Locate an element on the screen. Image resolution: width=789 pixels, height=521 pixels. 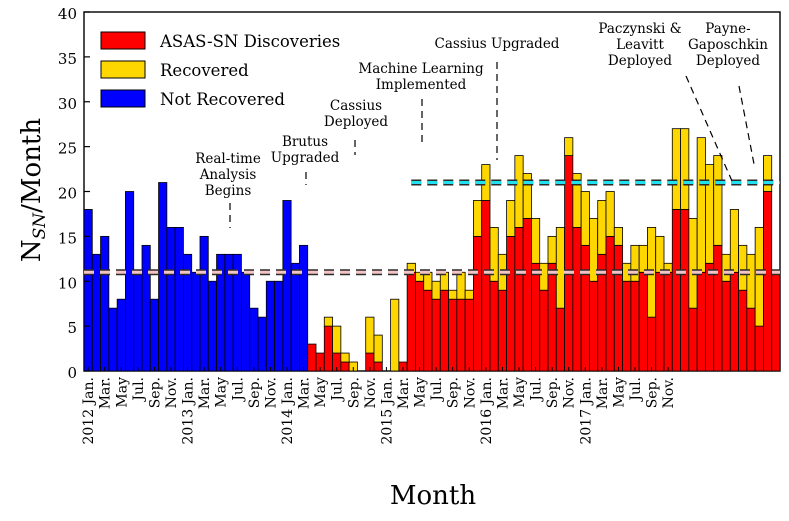
x-tick-label: 2016 Jan. is located at coordinates (487, 411).